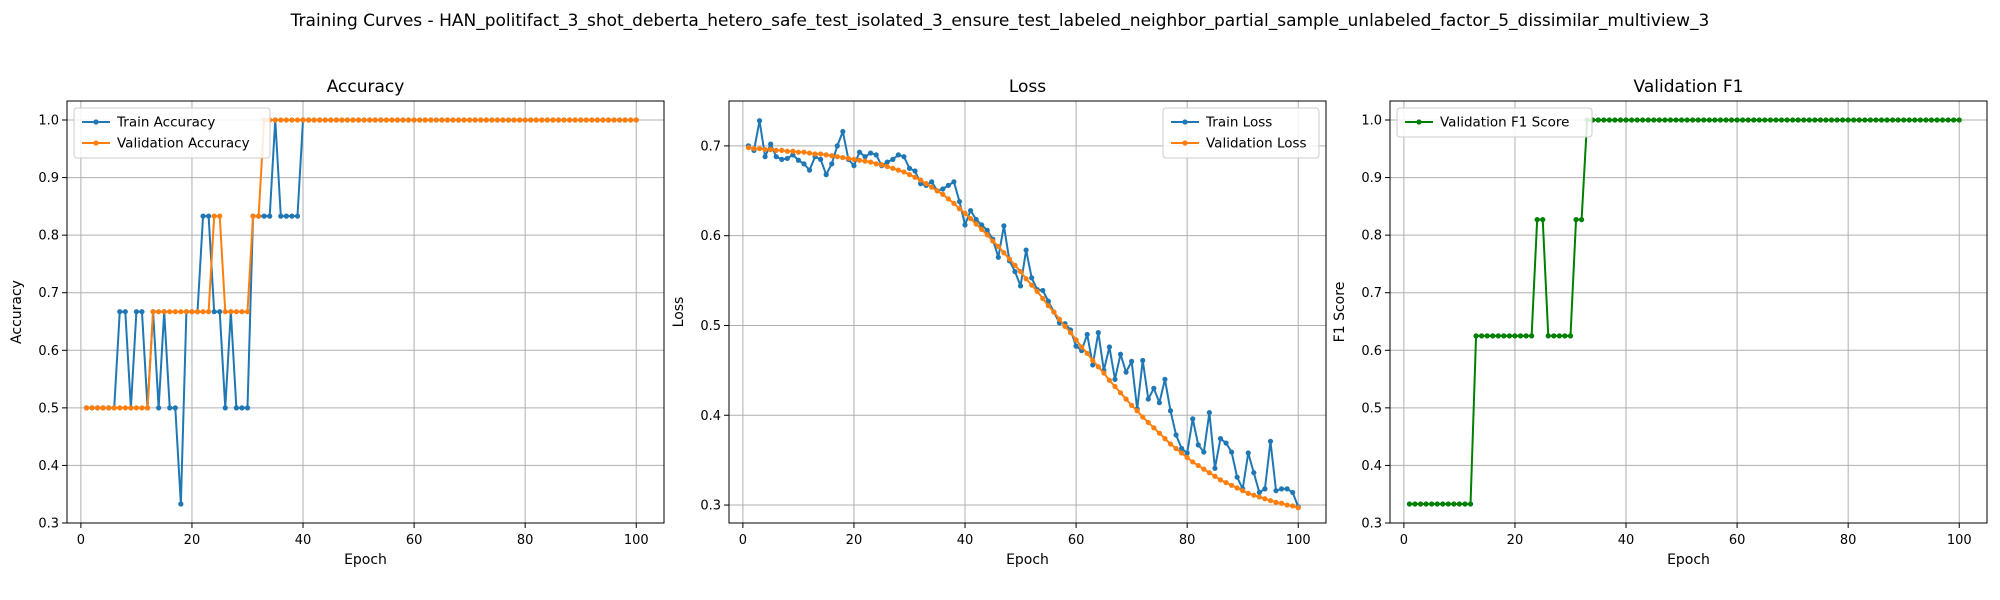 The height and width of the screenshot is (600, 2000). I want to click on loss-legend: Train Loss Validation Loss, so click(1241, 133).